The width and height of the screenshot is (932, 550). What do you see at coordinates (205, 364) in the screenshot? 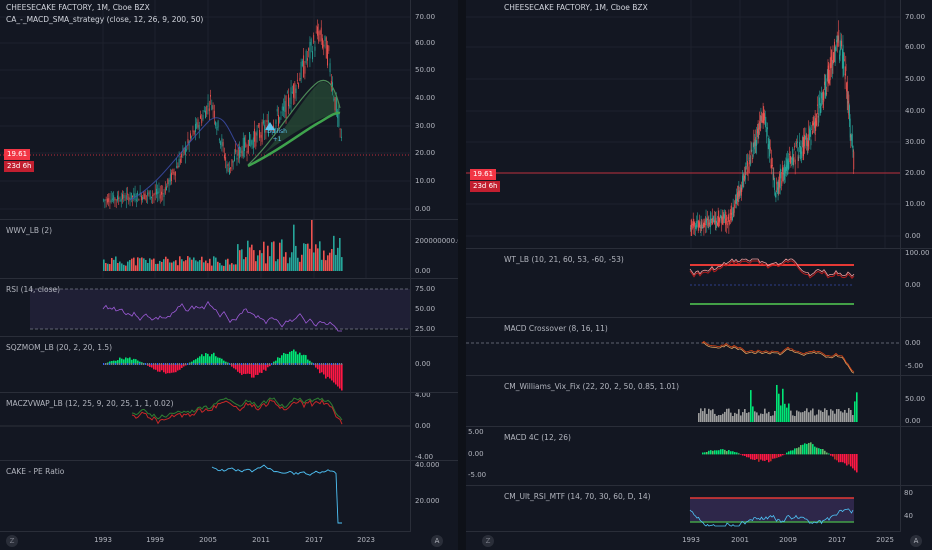
I see `sqzmom-pane: SQZMOM_LB (20, 2, 20, 1.5)` at bounding box center [205, 364].